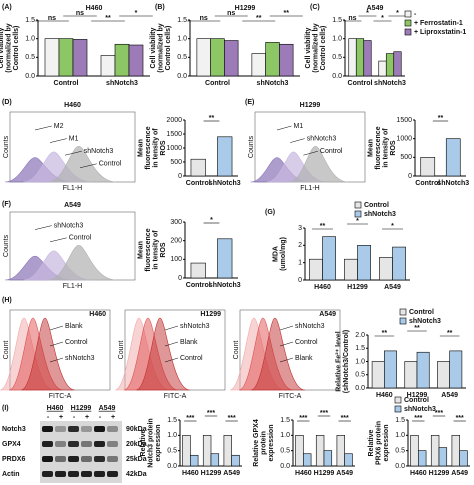  What do you see at coordinates (346, 361) in the screenshot?
I see `y-axis-label: (shNotch3/Control)` at bounding box center [346, 361].